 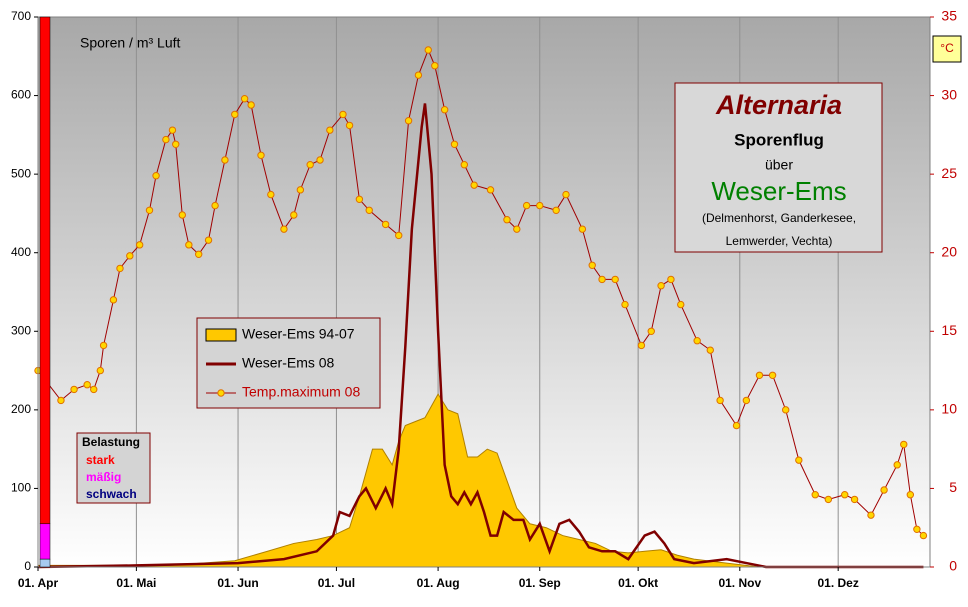 I want to click on x-tick-label: 01. Dez, so click(x=837, y=583).